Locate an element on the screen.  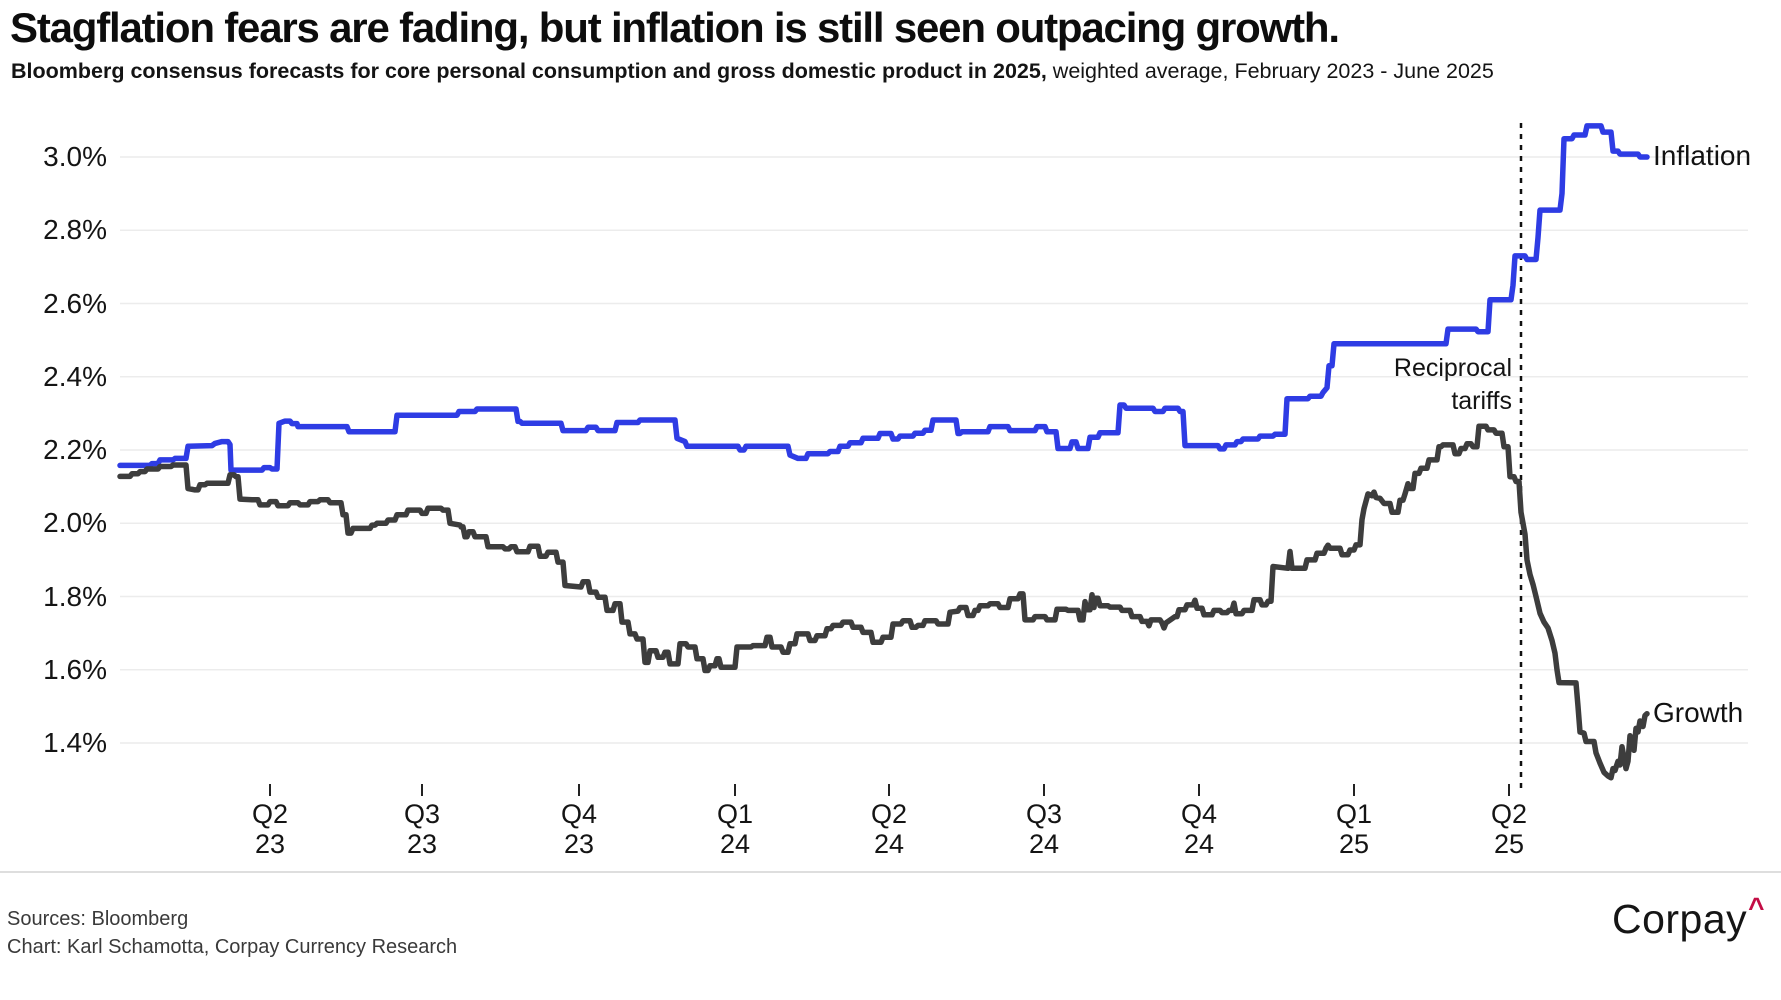
x-axis-label: Q1 24 is located at coordinates (735, 829).